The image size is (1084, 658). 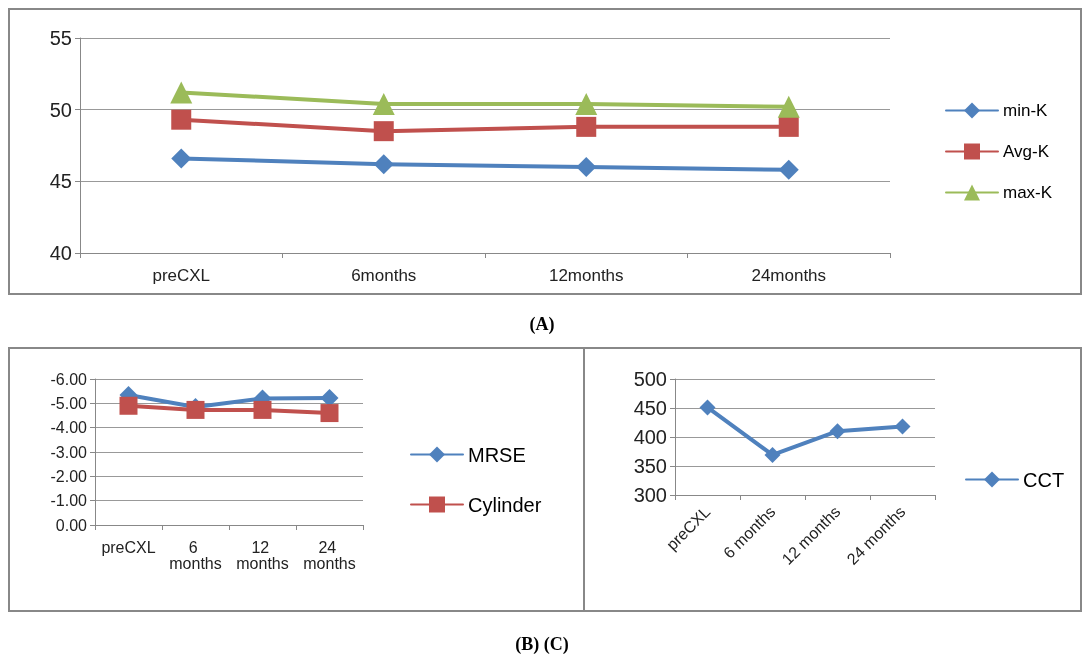 I want to click on y-tick-label: 50, so click(x=60, y=109).